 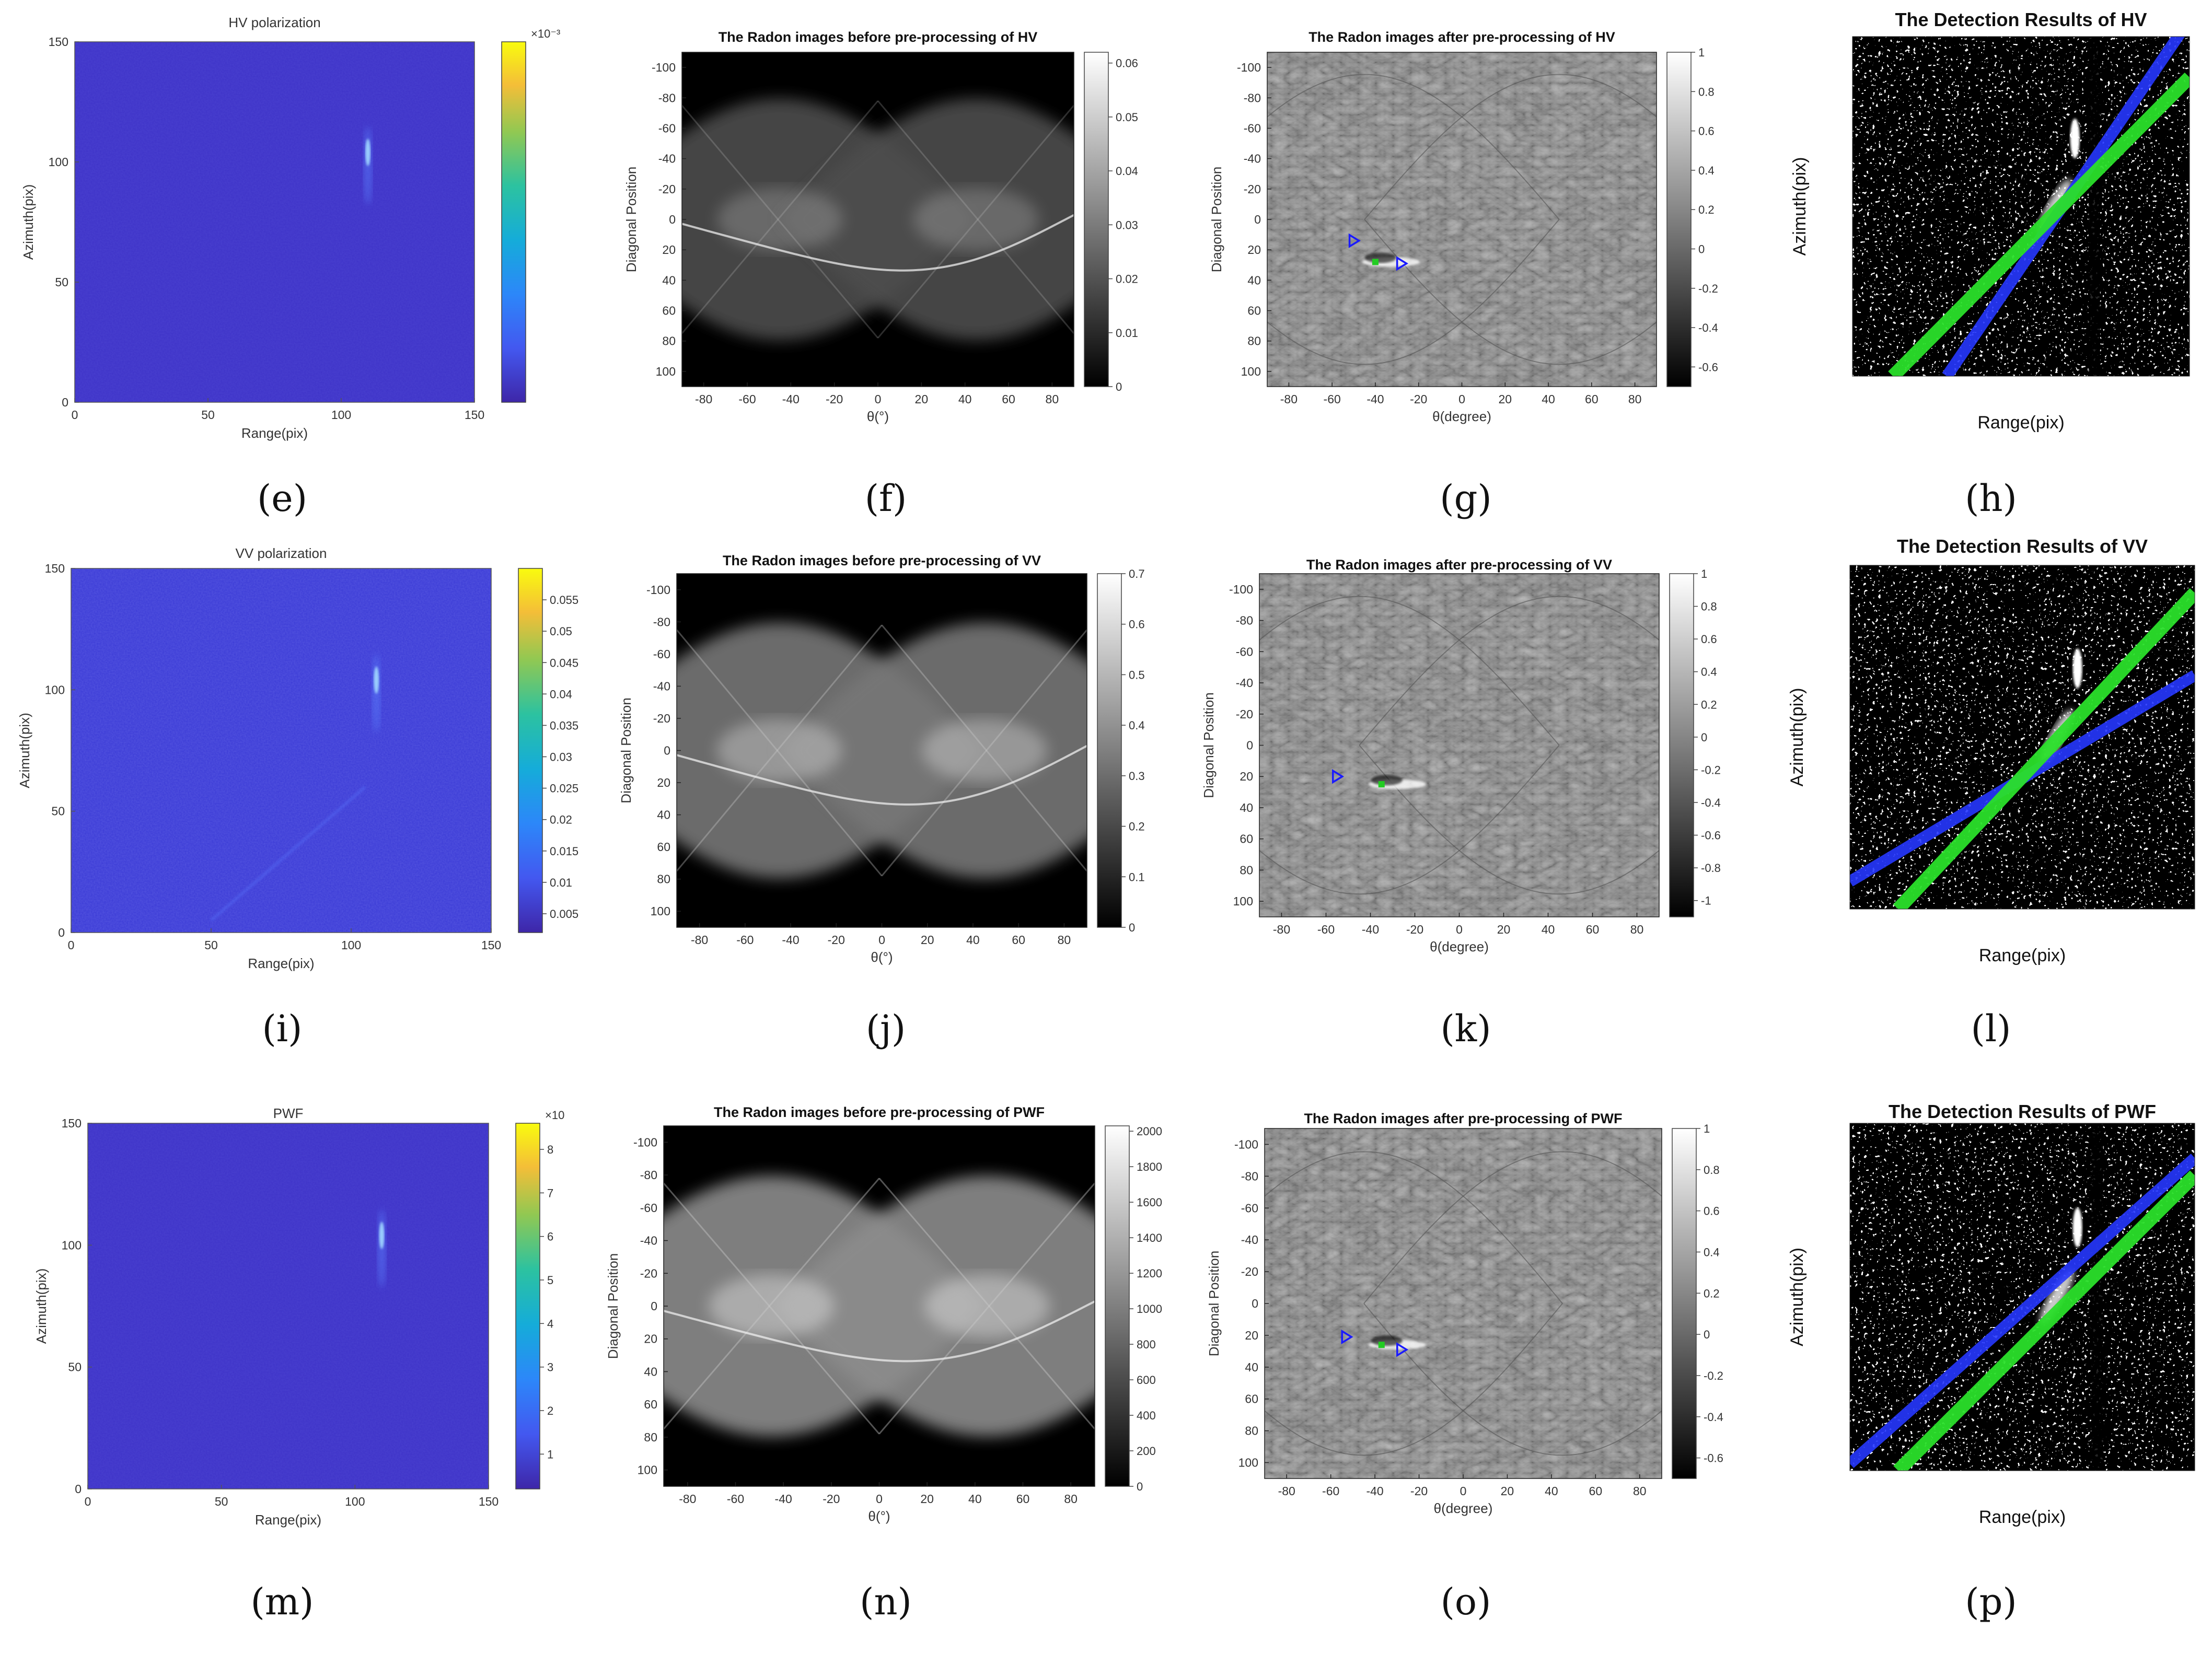 I want to click on y-tick-label: 60, so click(x=669, y=311).